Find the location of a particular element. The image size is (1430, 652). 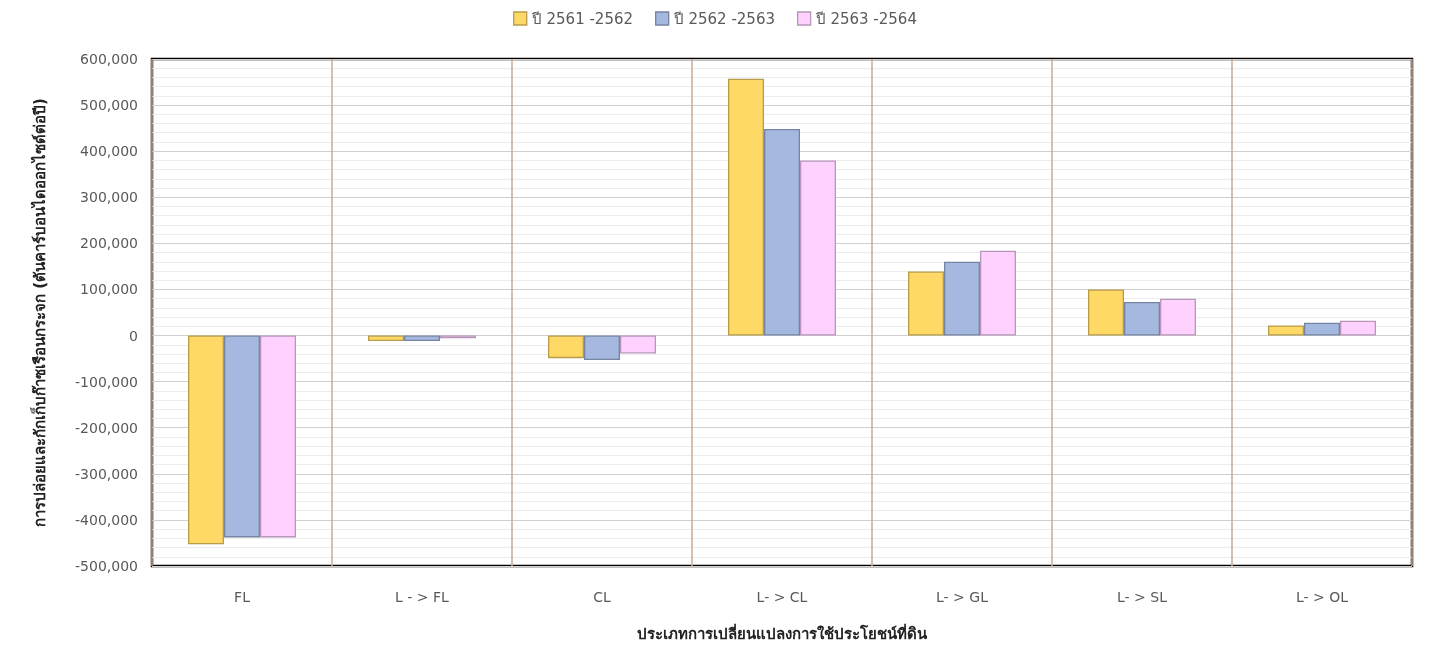

x-tick-label: CL is located at coordinates (602, 597).